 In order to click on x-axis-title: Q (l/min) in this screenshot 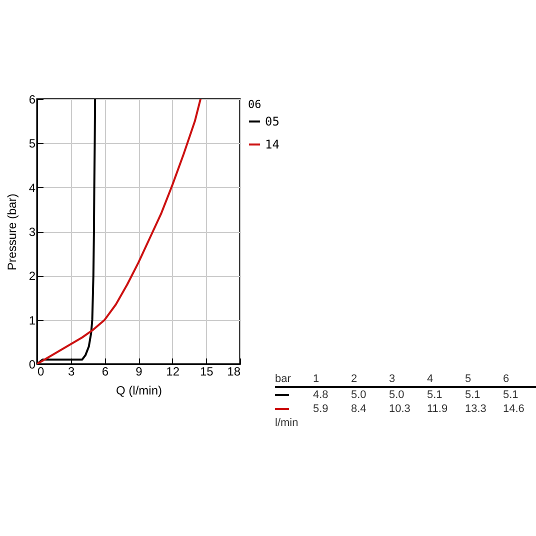, I will do `click(139, 391)`.